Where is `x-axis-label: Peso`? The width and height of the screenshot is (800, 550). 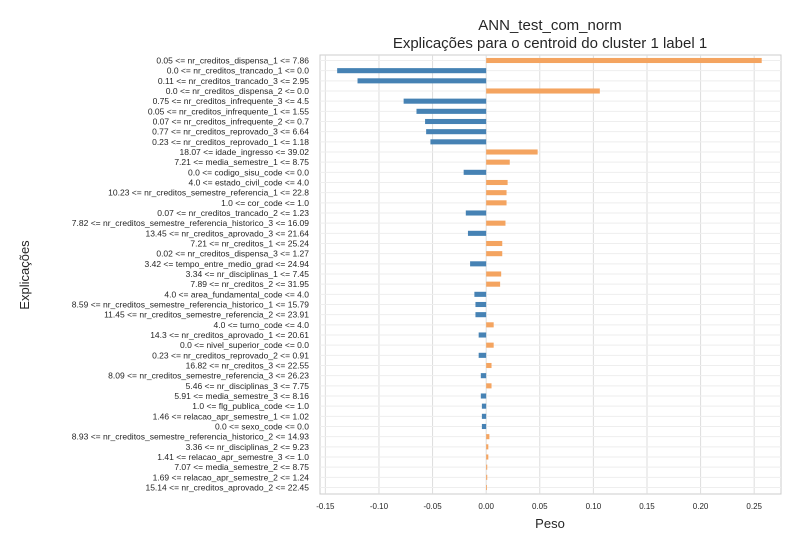
x-axis-label: Peso is located at coordinates (550, 523).